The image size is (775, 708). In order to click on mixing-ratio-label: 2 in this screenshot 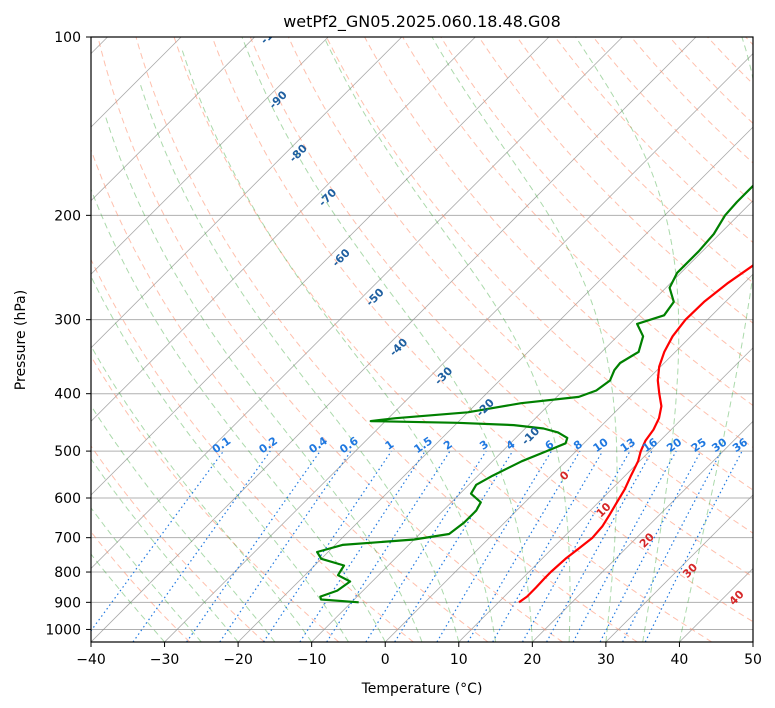, I will do `click(448, 445)`.